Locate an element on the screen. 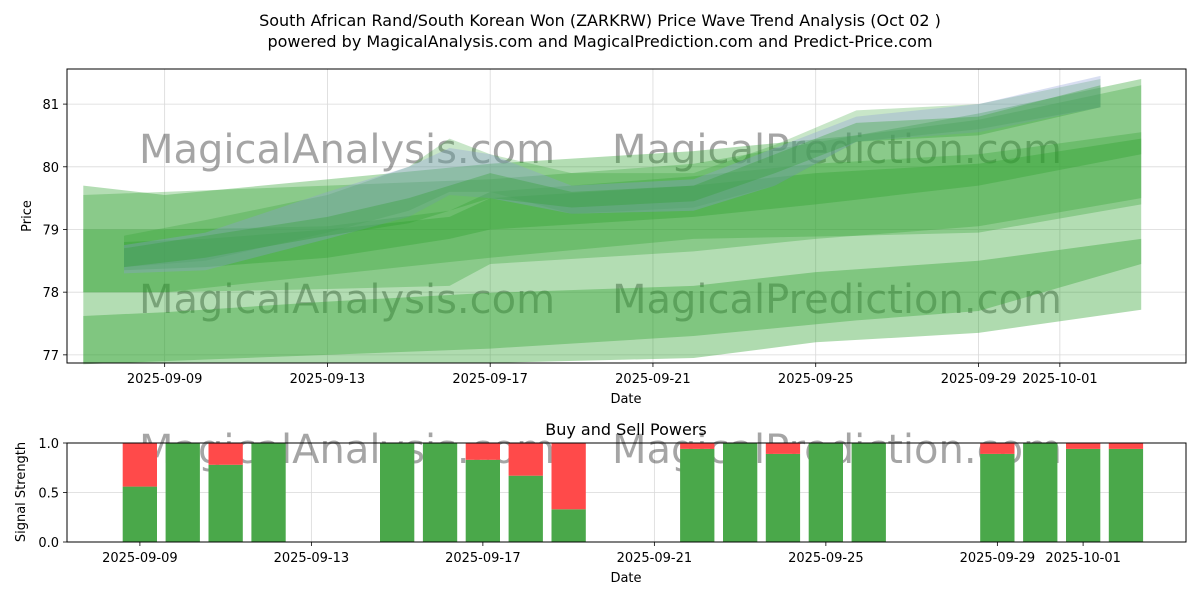  price-x-tick-label: 2025-09-21 is located at coordinates (653, 379).